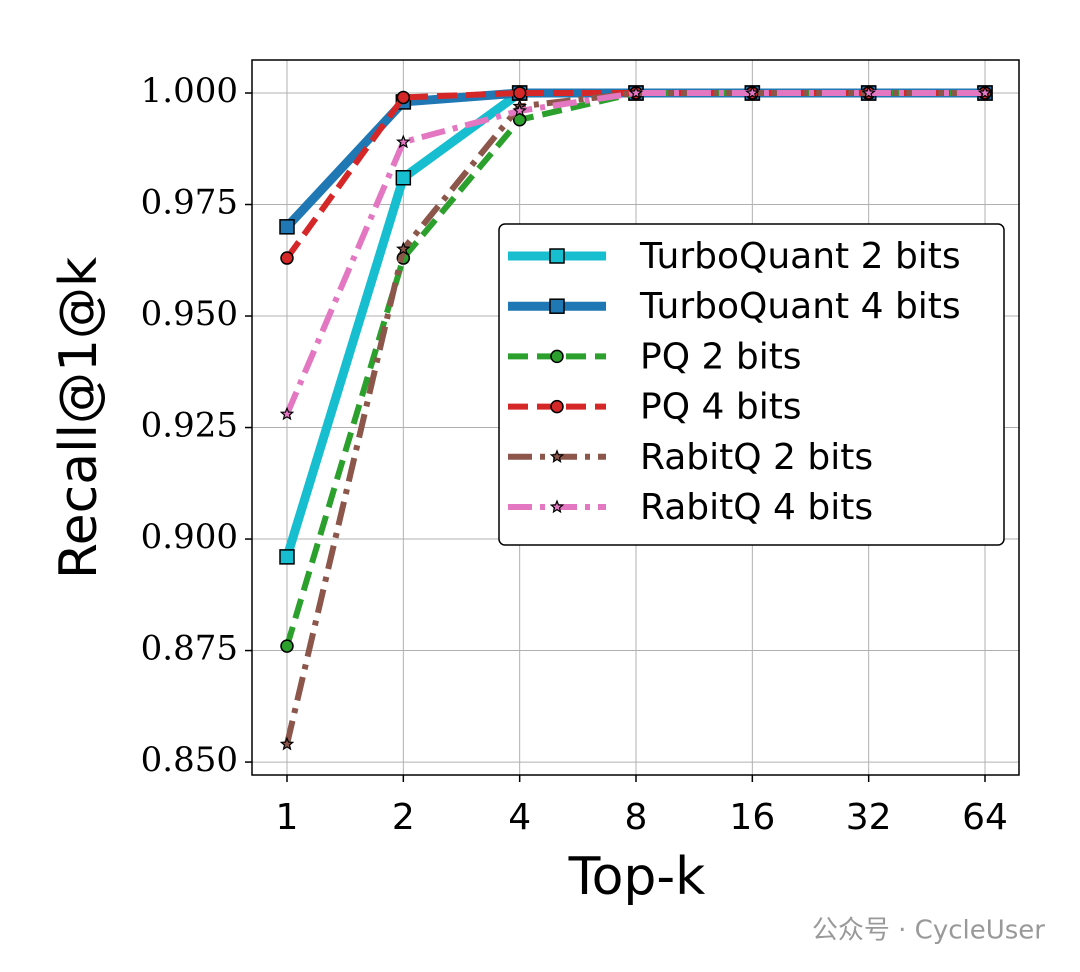 The height and width of the screenshot is (972, 1080). Describe the element at coordinates (756, 457) in the screenshot. I see `legend-label: RabitQ 2 bits` at that location.